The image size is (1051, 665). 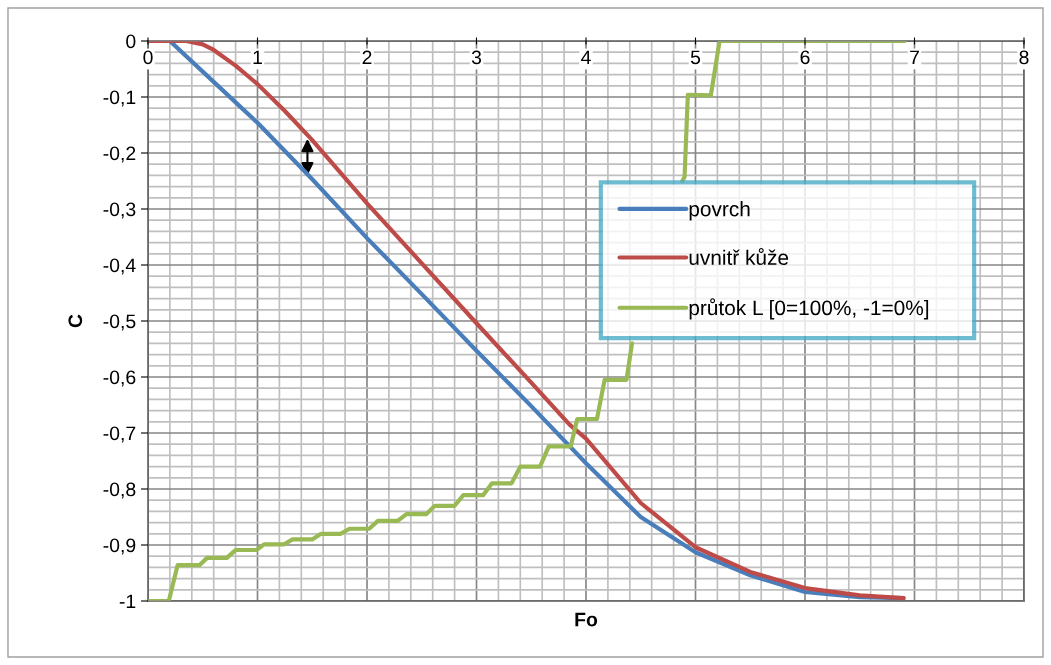 What do you see at coordinates (119, 266) in the screenshot?
I see `y-tick-label: -0,4` at bounding box center [119, 266].